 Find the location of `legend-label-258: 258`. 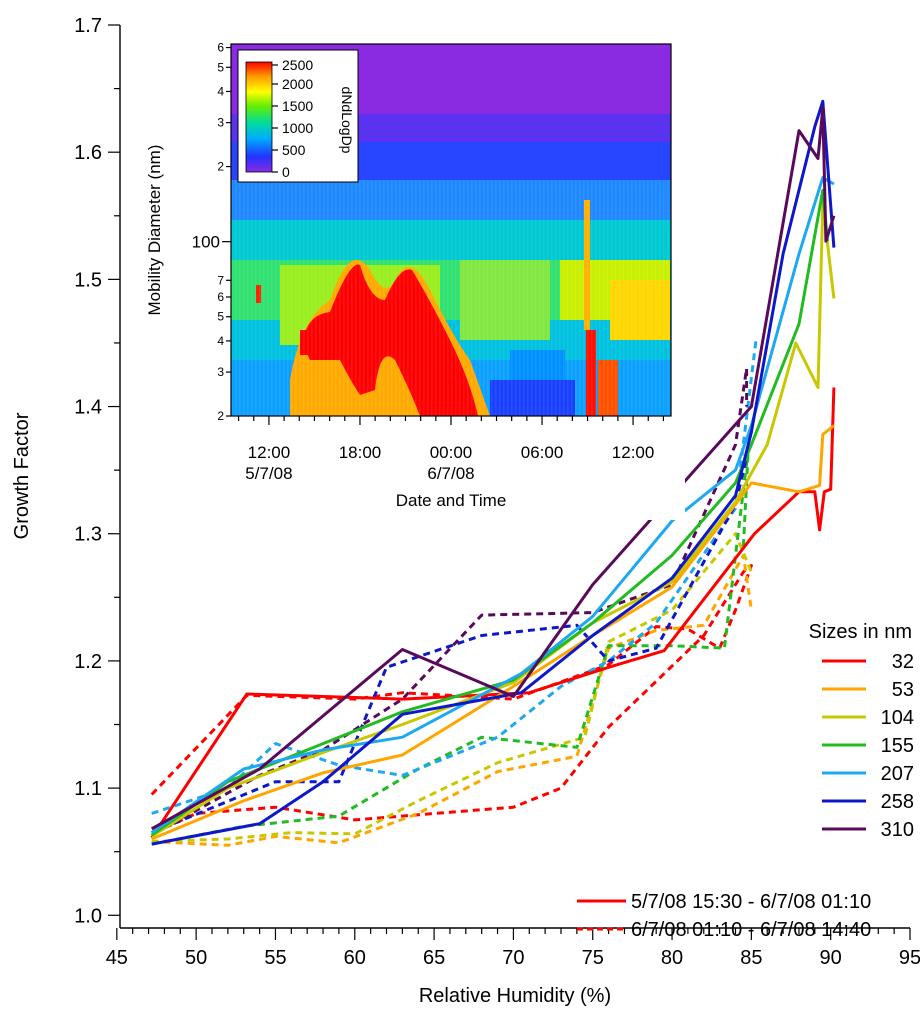

legend-label-258: 258 is located at coordinates (897, 802).